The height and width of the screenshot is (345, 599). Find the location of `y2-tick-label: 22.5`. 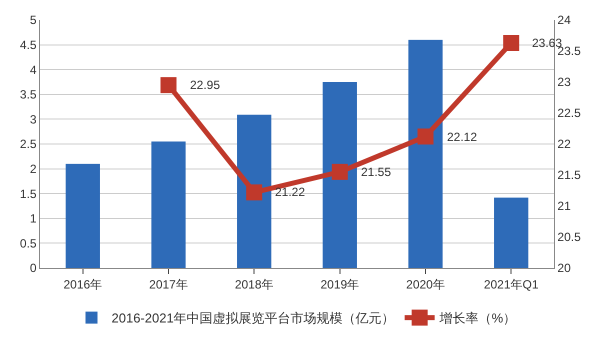

y2-tick-label: 22.5 is located at coordinates (569, 113).